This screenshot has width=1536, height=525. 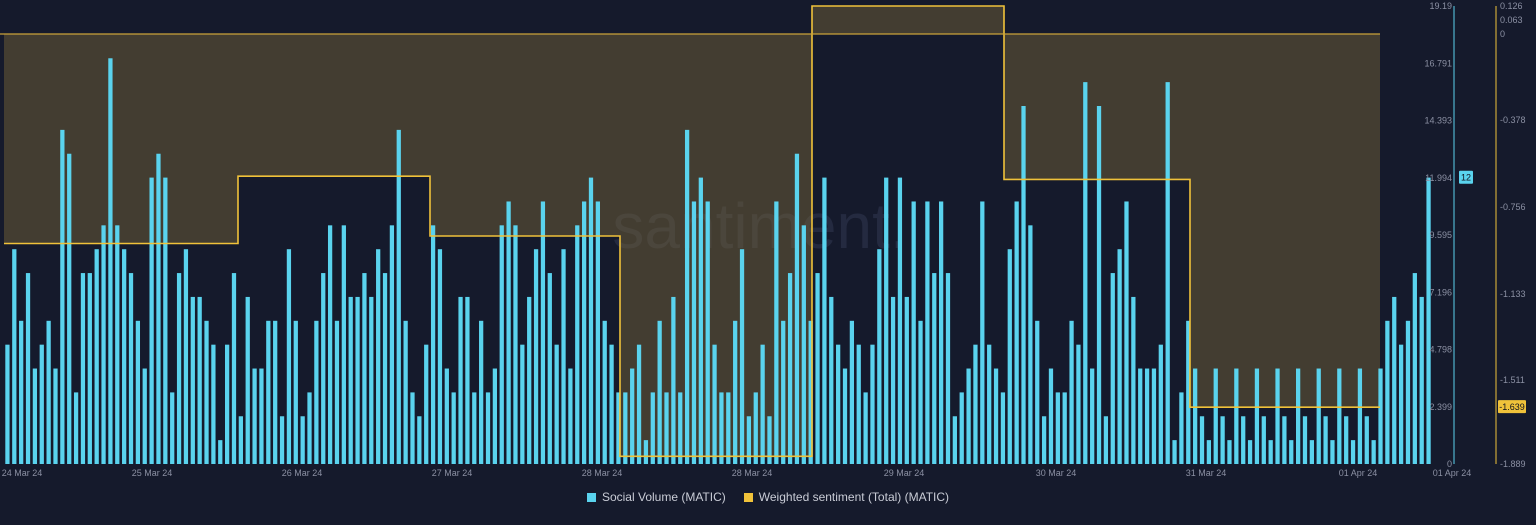 What do you see at coordinates (663, 497) in the screenshot?
I see `legend-label-social-volume: Social Volume (MATIC)` at bounding box center [663, 497].